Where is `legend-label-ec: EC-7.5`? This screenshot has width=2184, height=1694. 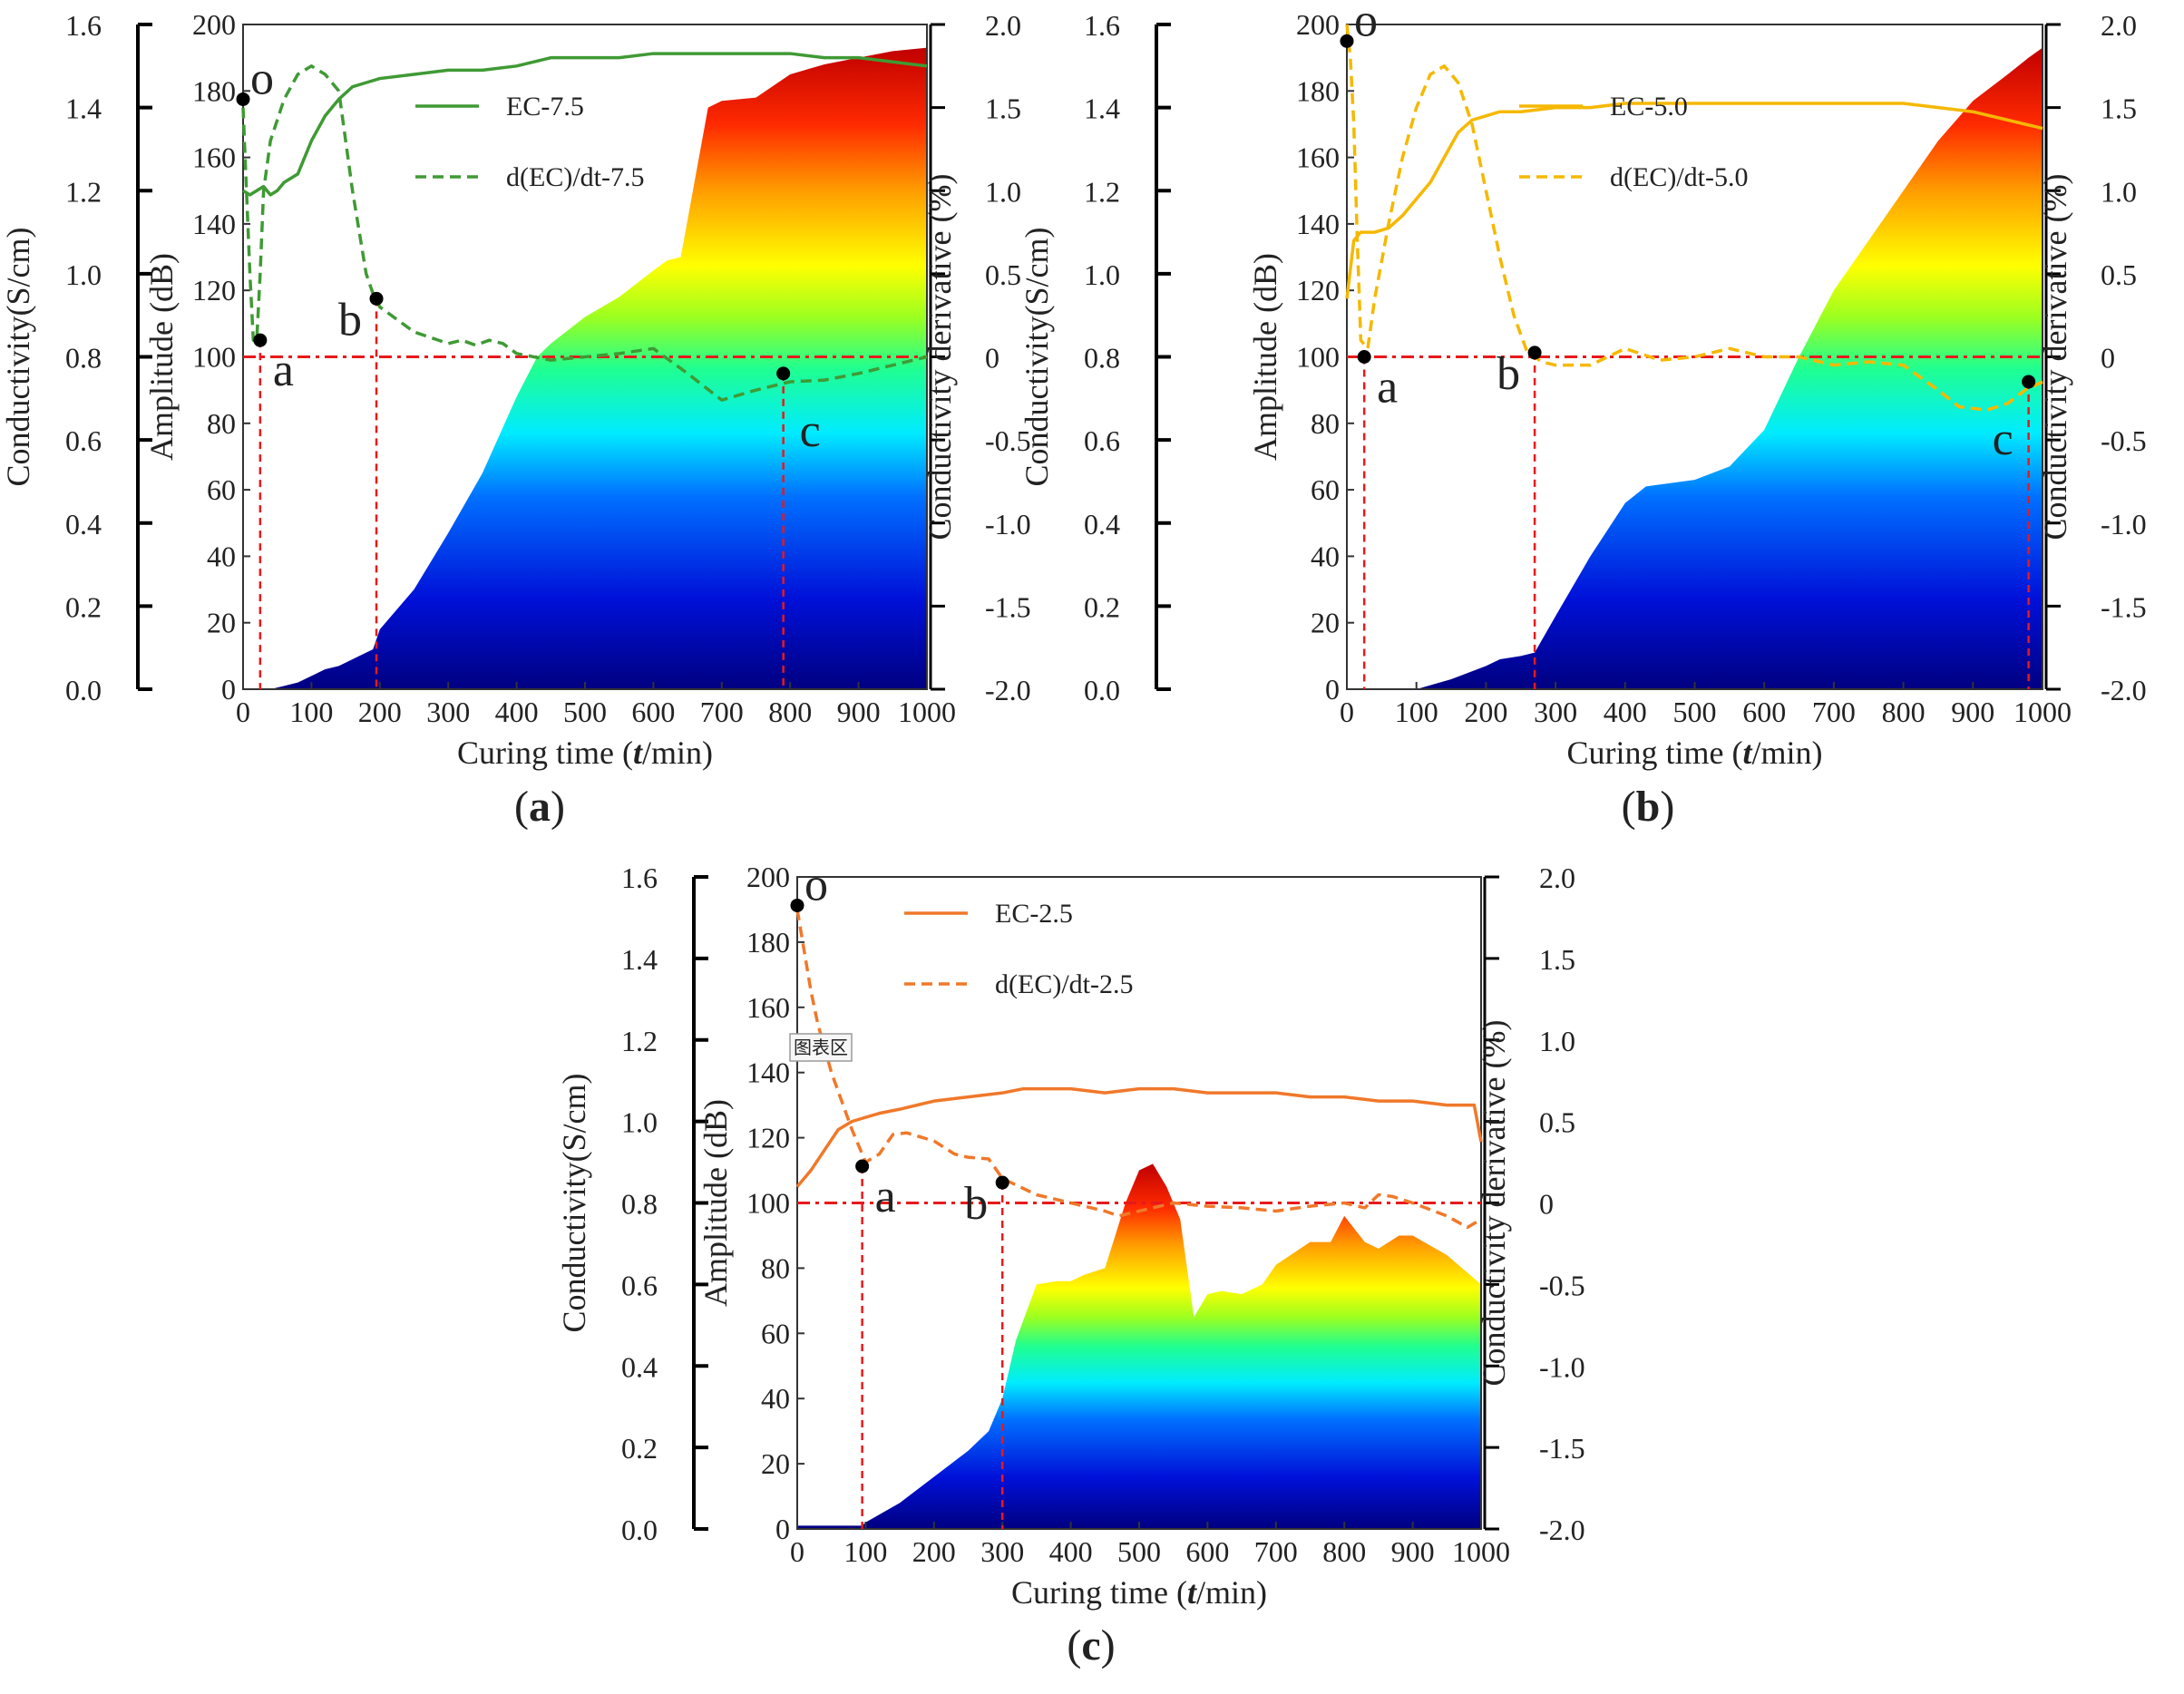 legend-label-ec: EC-7.5 is located at coordinates (545, 107).